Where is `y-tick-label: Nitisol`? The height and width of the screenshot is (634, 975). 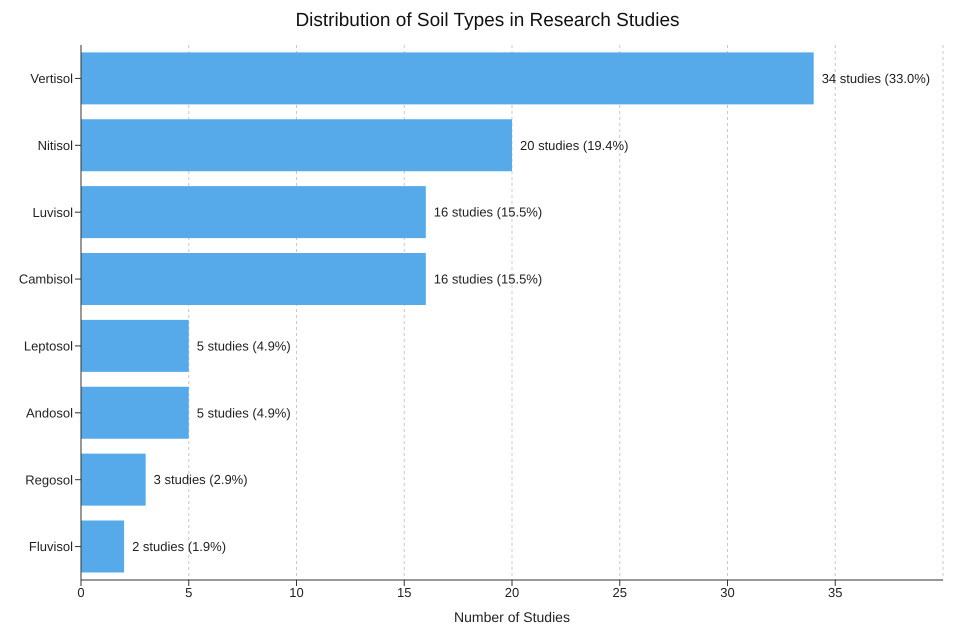
y-tick-label: Nitisol is located at coordinates (56, 145).